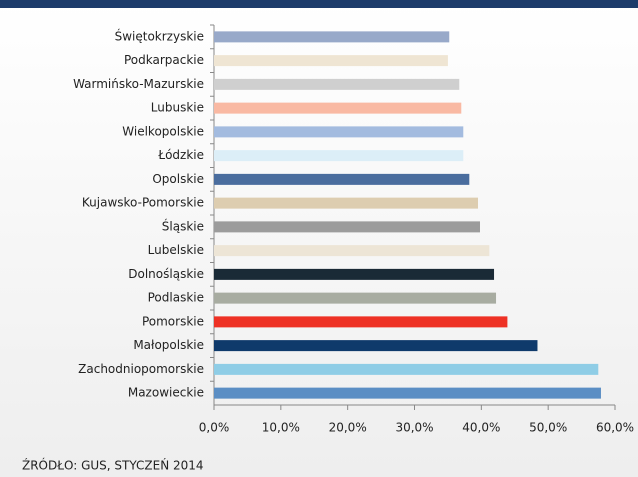 The height and width of the screenshot is (477, 638). What do you see at coordinates (281, 428) in the screenshot?
I see `x-tick-label: 10,0%` at bounding box center [281, 428].